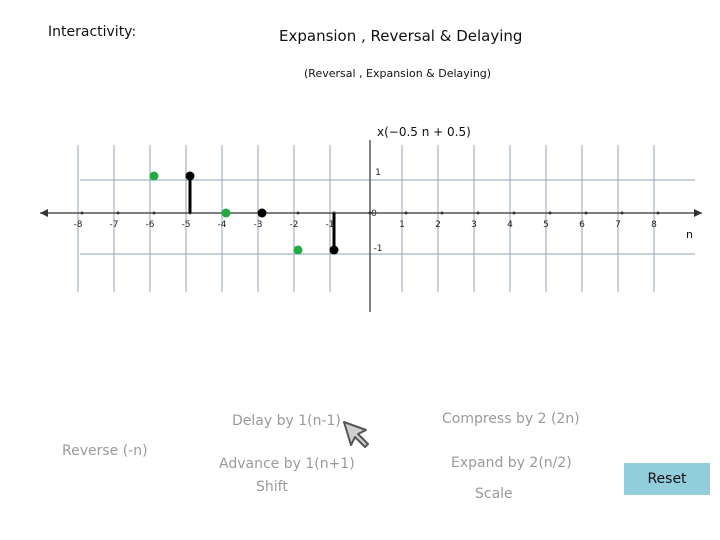 This screenshot has width=720, height=540. Describe the element at coordinates (494, 494) in the screenshot. I see `scale-label: Scale` at that location.